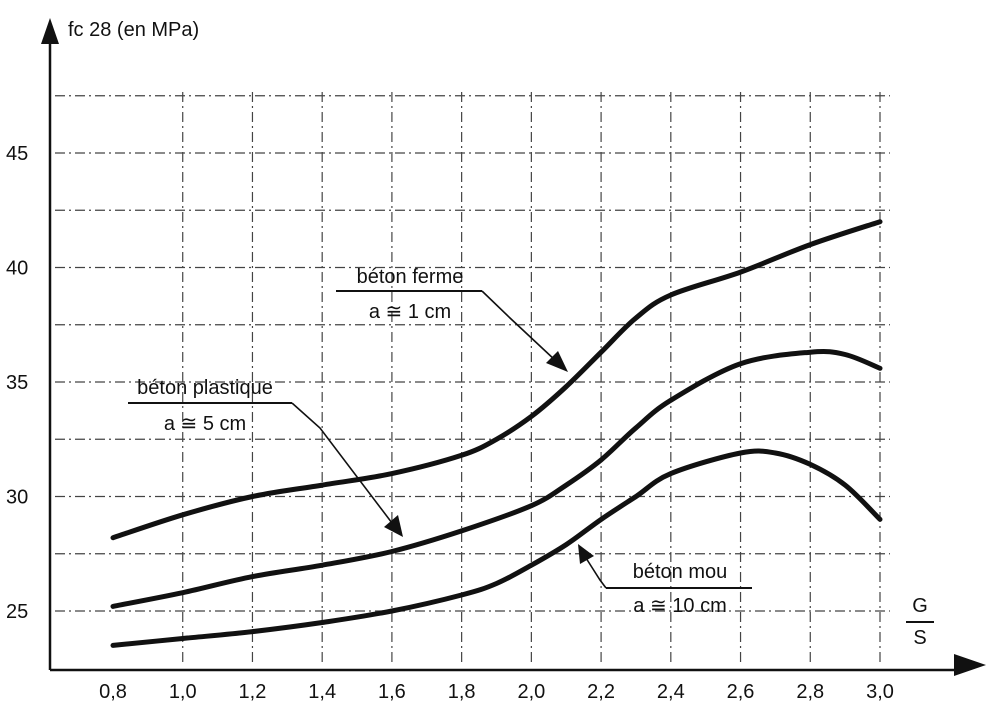  Describe the element at coordinates (880, 692) in the screenshot. I see `x-tick-label: 3,0` at that location.